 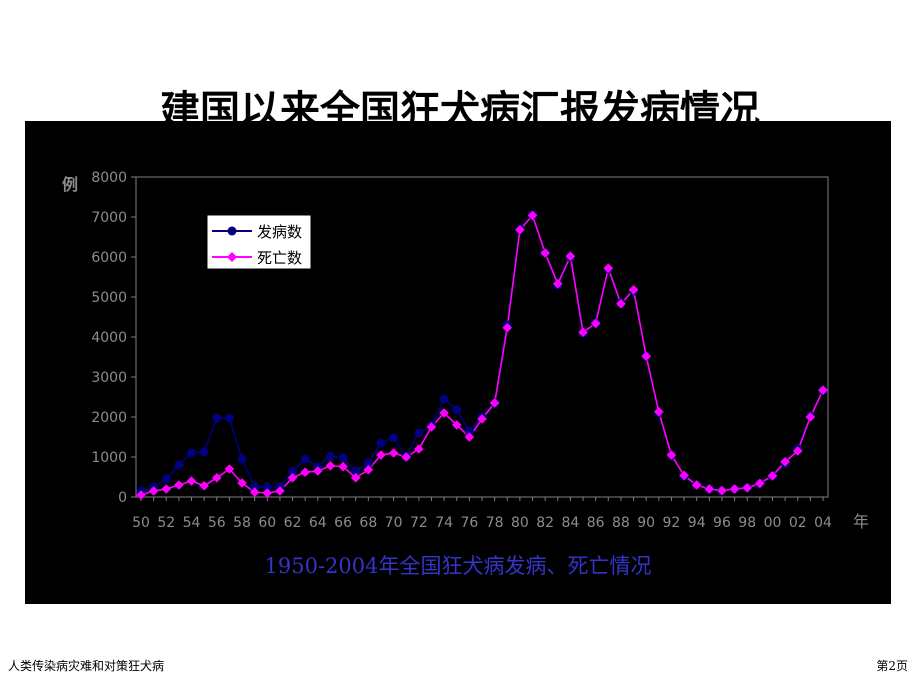 What do you see at coordinates (798, 523) in the screenshot?
I see `x-tick-label: 02` at bounding box center [798, 523].